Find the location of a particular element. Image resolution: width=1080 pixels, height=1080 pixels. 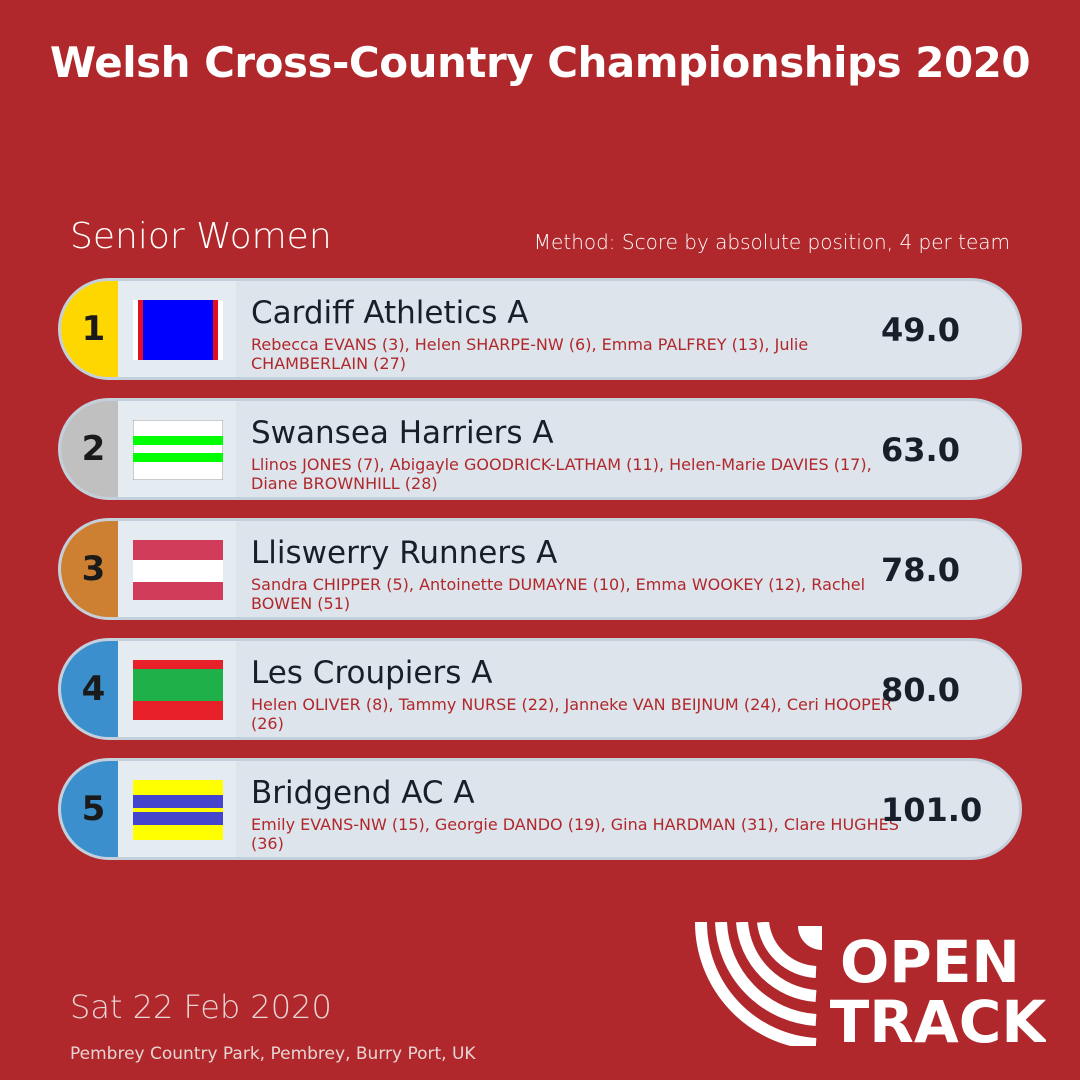

rank-badge: 1 is located at coordinates (89, 329).